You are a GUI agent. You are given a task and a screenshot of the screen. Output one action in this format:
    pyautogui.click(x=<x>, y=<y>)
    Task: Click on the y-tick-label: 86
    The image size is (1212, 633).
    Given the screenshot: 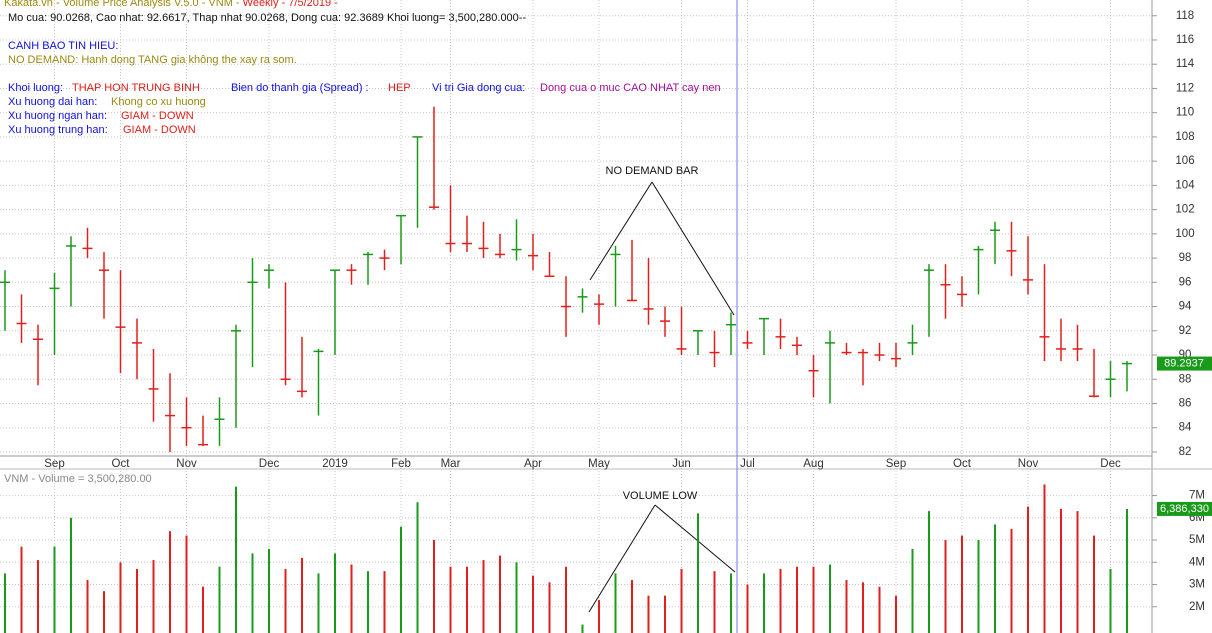 What is the action you would take?
    pyautogui.click(x=1185, y=404)
    